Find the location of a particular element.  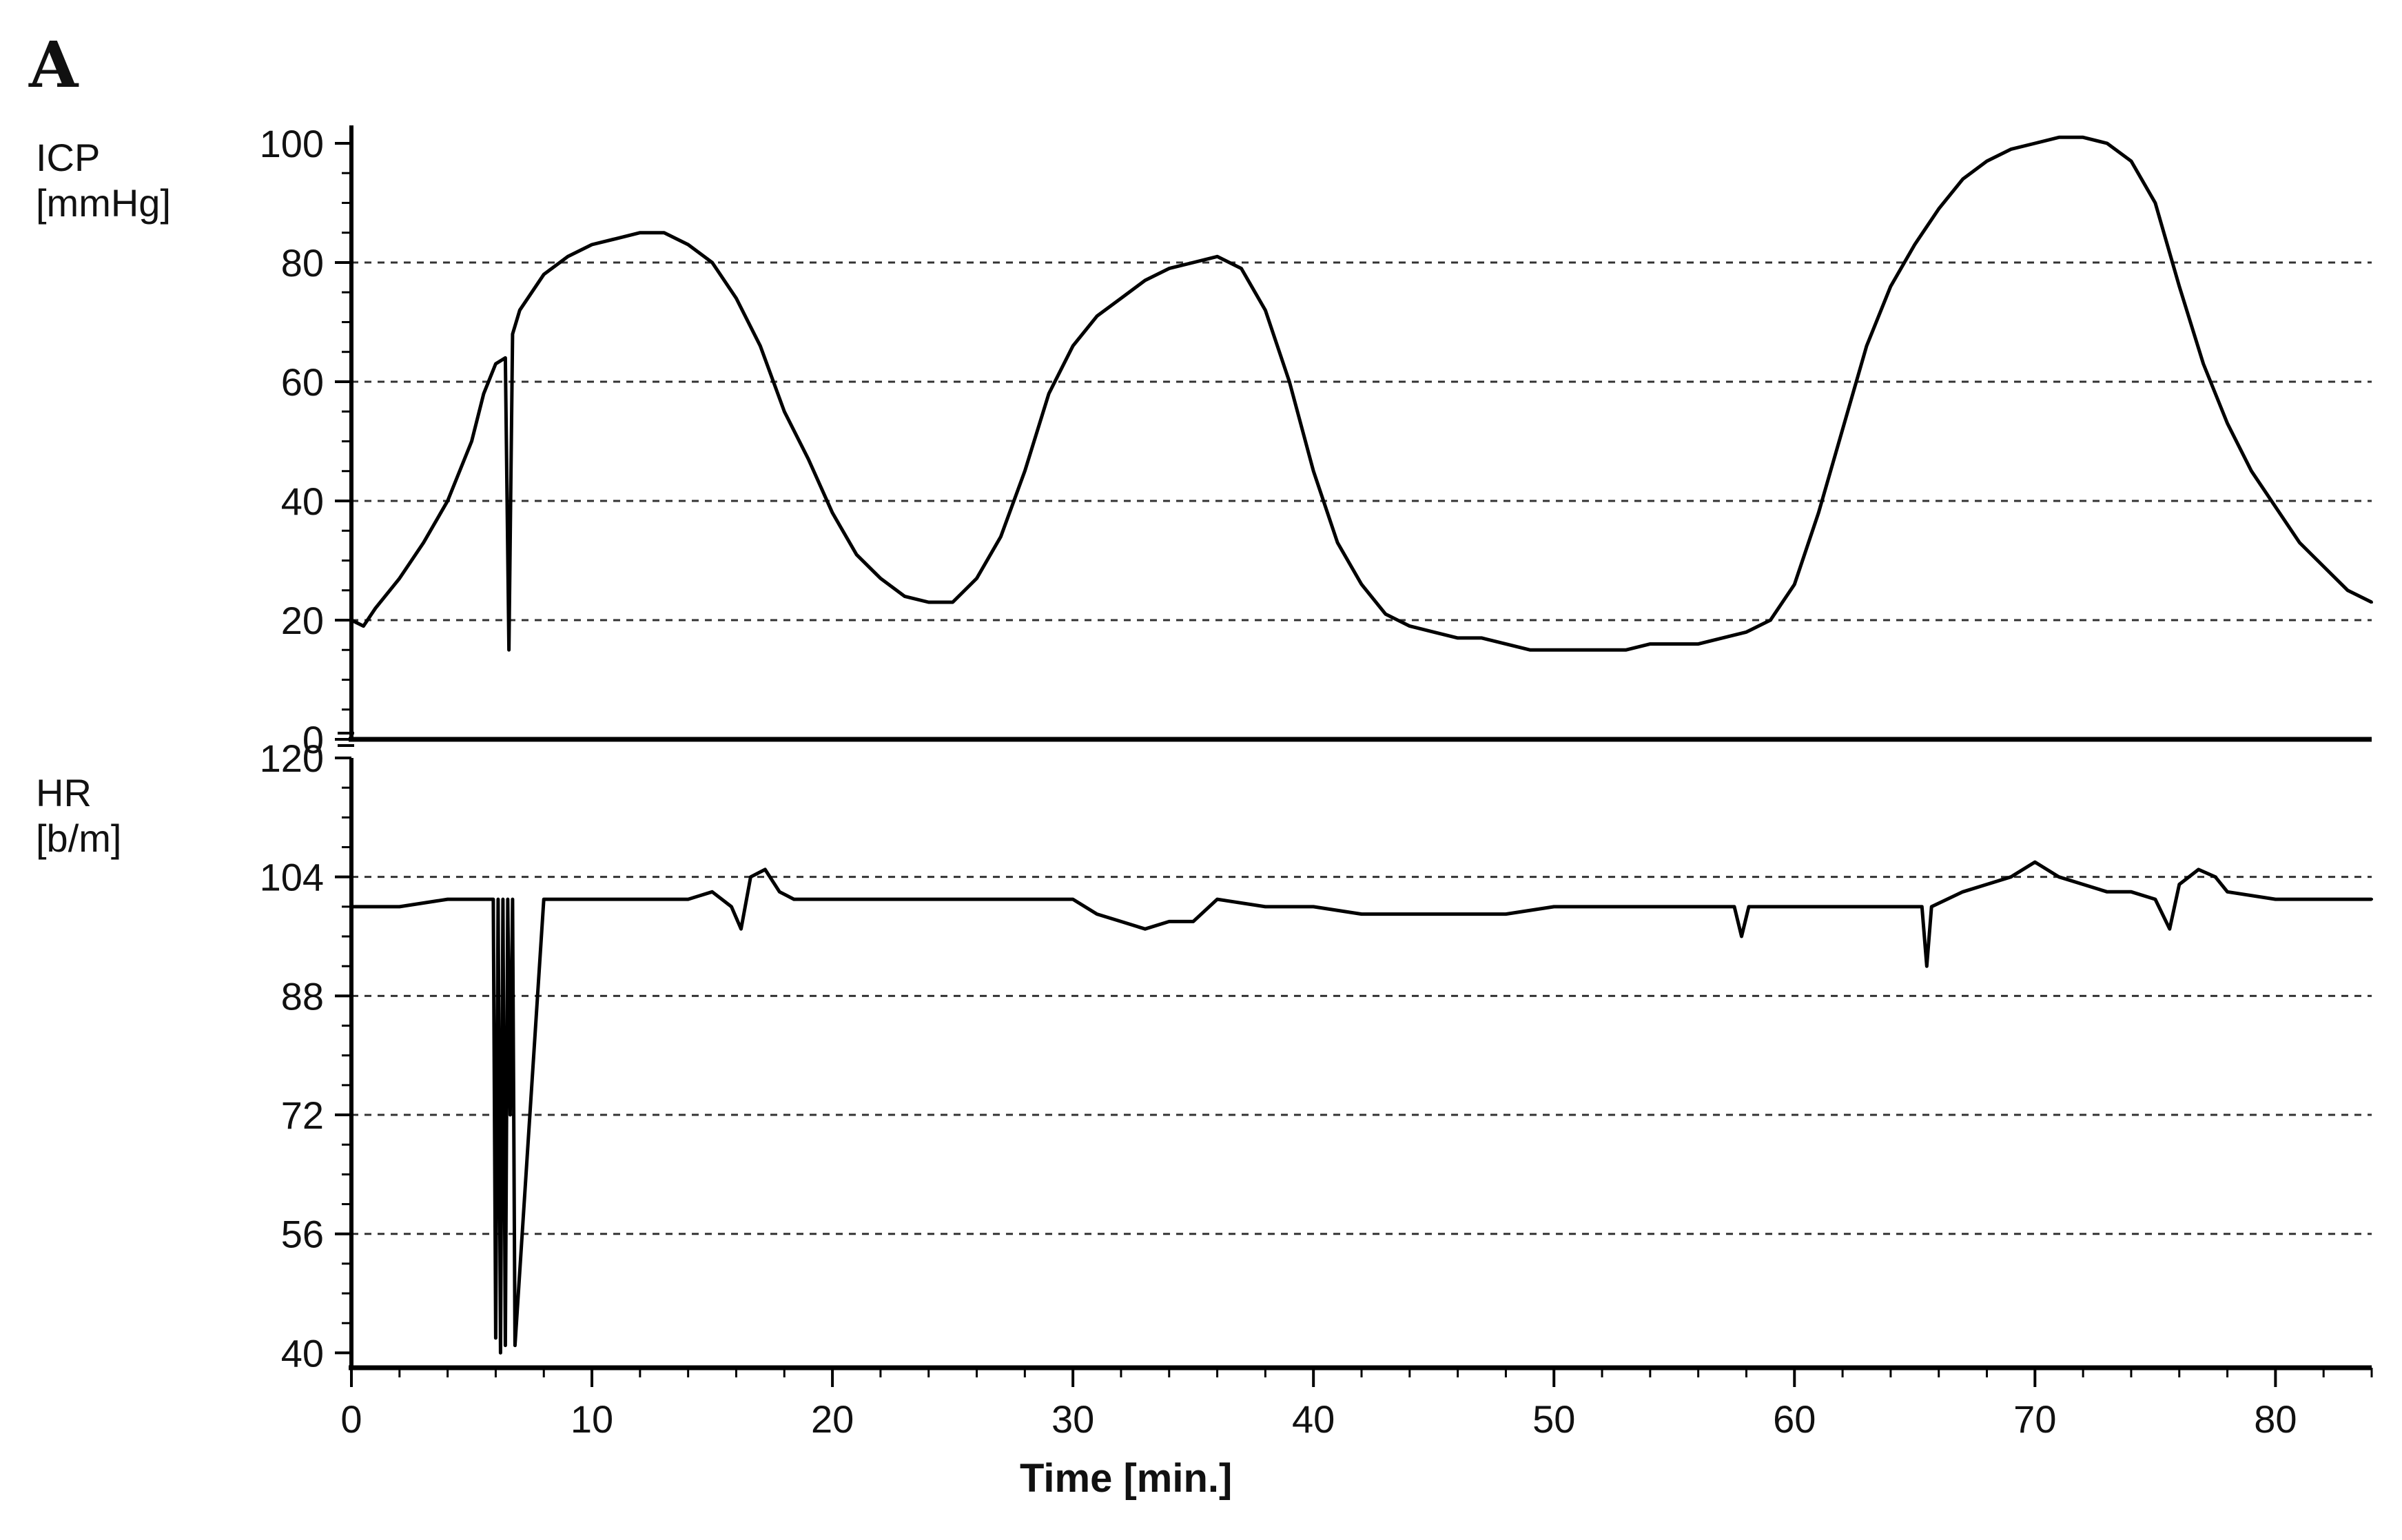

icp-axis-label: ICP is located at coordinates (68, 157).